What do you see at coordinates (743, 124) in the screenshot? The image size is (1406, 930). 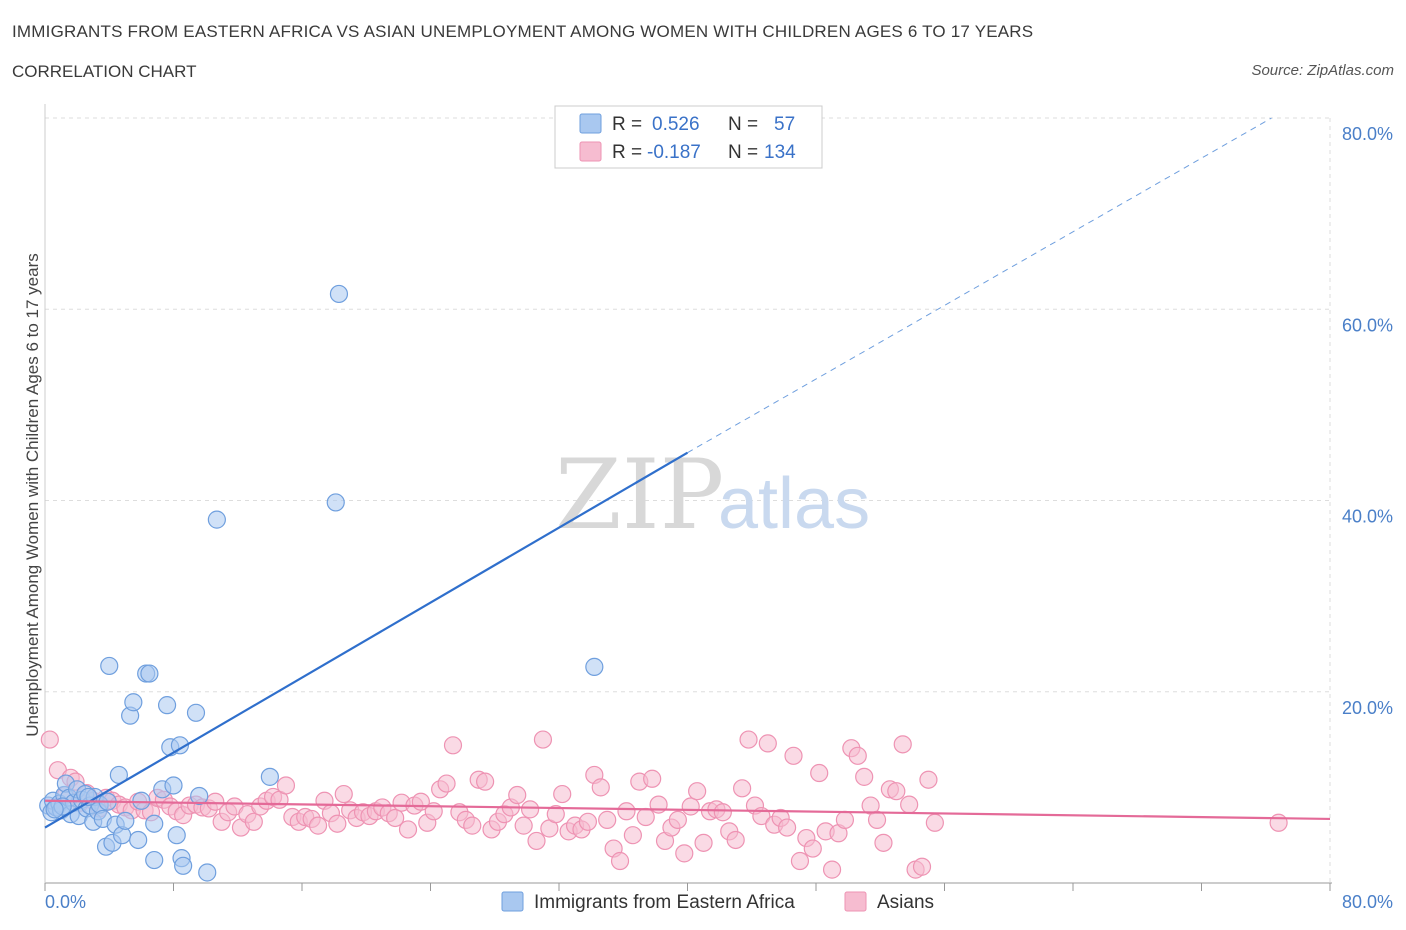 I see `legend-n-label-blue: N =` at bounding box center [743, 124].